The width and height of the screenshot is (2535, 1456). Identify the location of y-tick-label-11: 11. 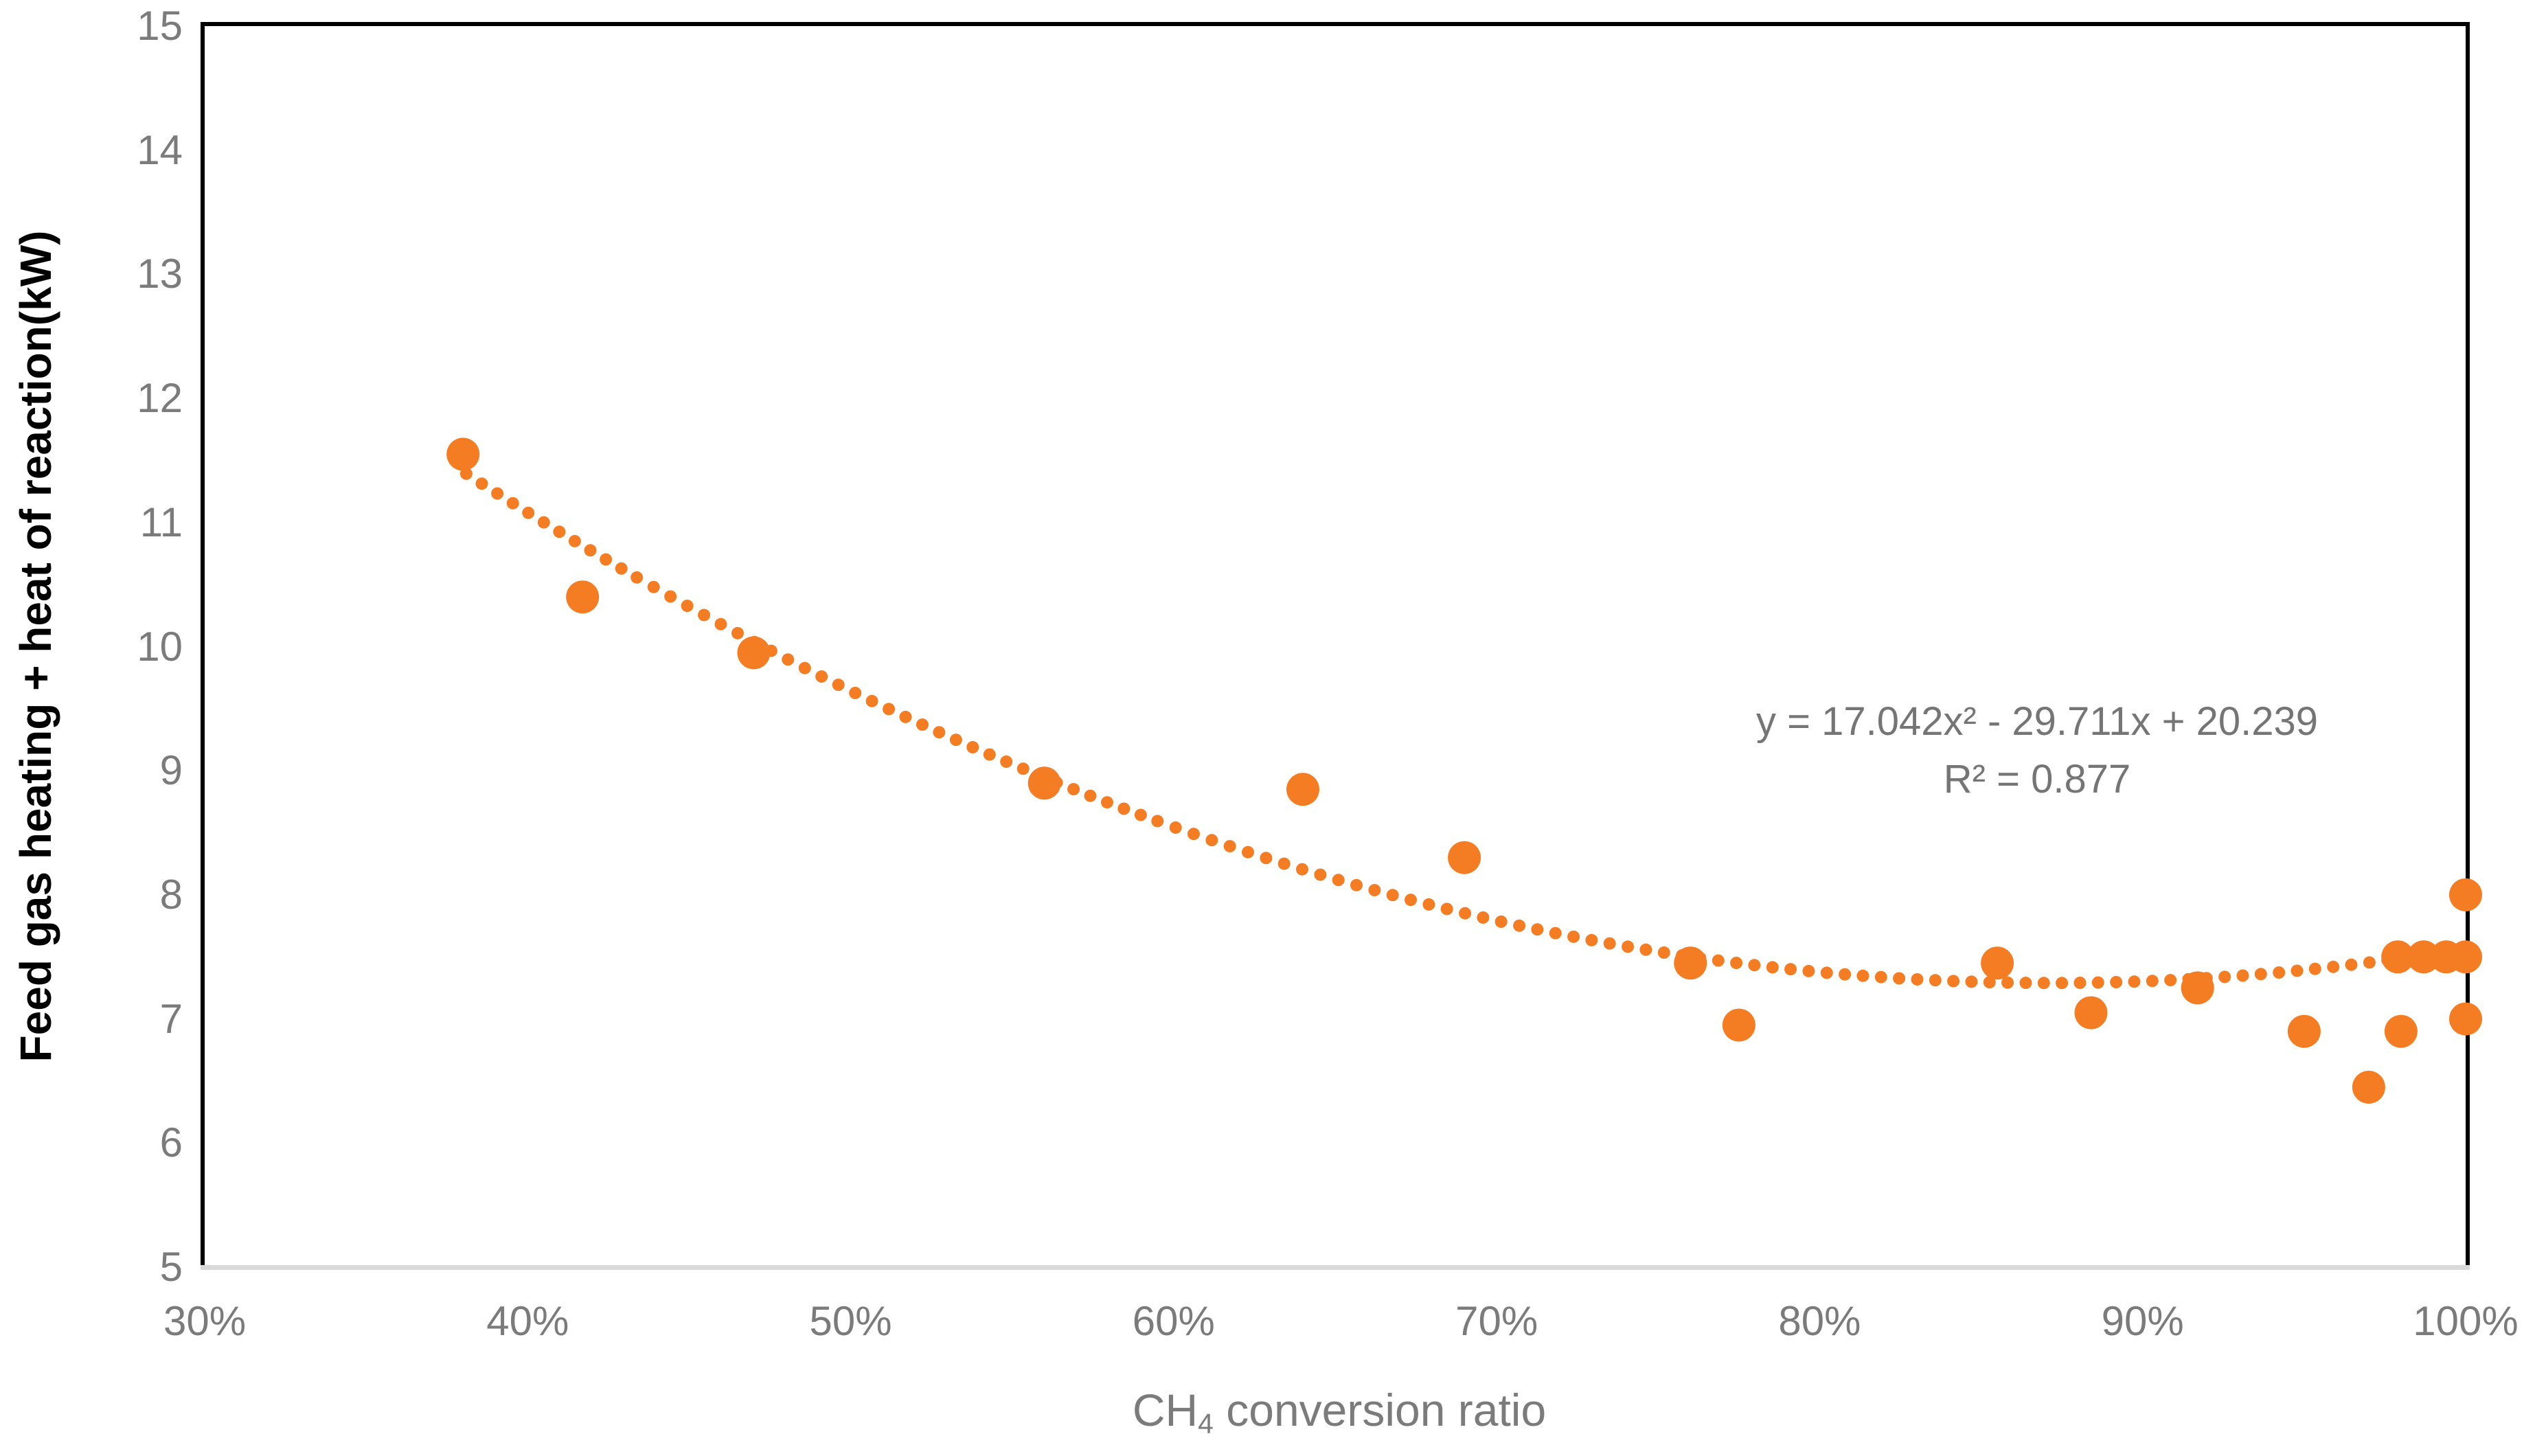
(161, 522).